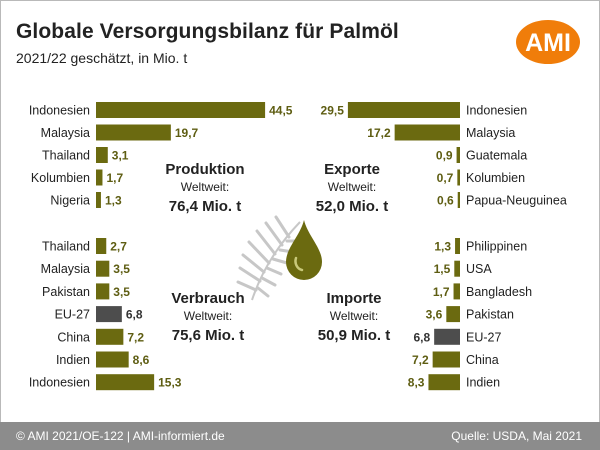 The width and height of the screenshot is (600, 450). Describe the element at coordinates (457, 246) in the screenshot. I see `bar-philippinen` at that location.